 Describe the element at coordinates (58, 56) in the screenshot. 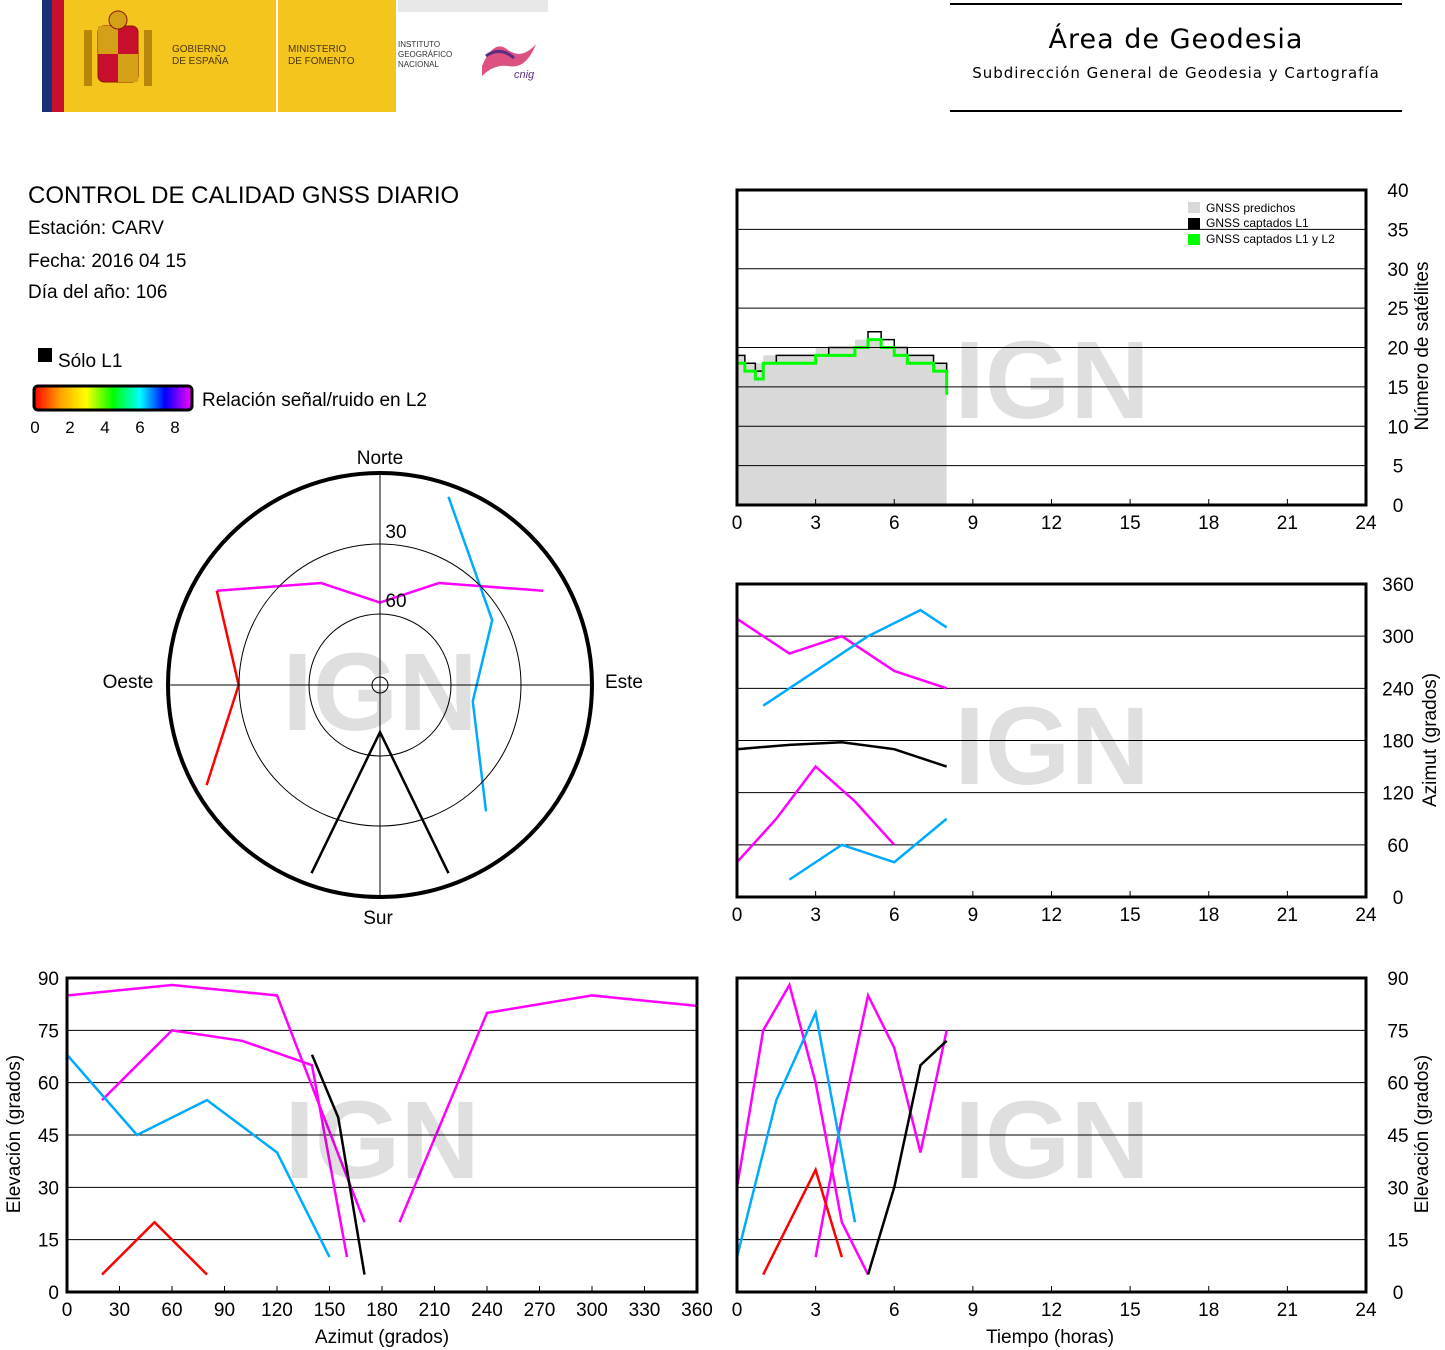

I see `spain-flag-strip` at that location.